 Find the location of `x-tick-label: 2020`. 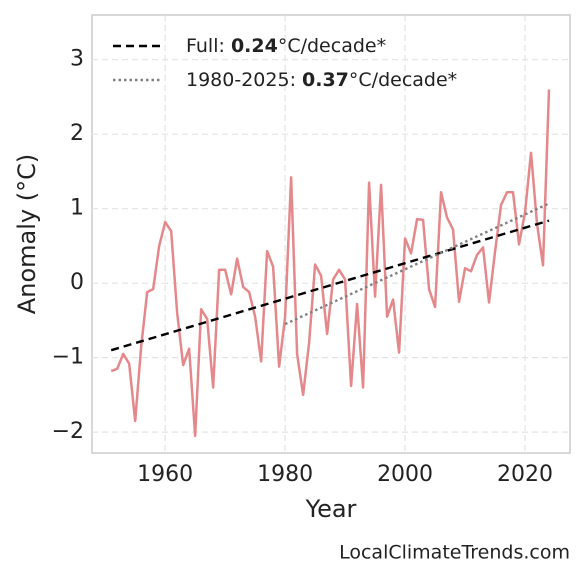

x-tick-label: 2020 is located at coordinates (525, 474).